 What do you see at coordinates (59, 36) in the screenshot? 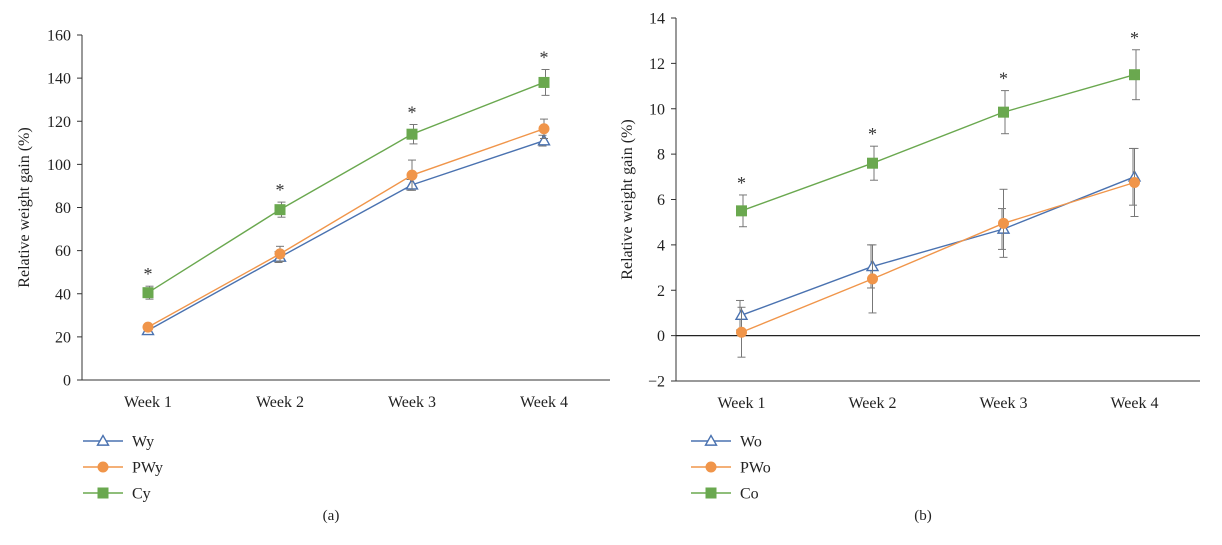
I see `y-tick-label: 160` at bounding box center [59, 36].